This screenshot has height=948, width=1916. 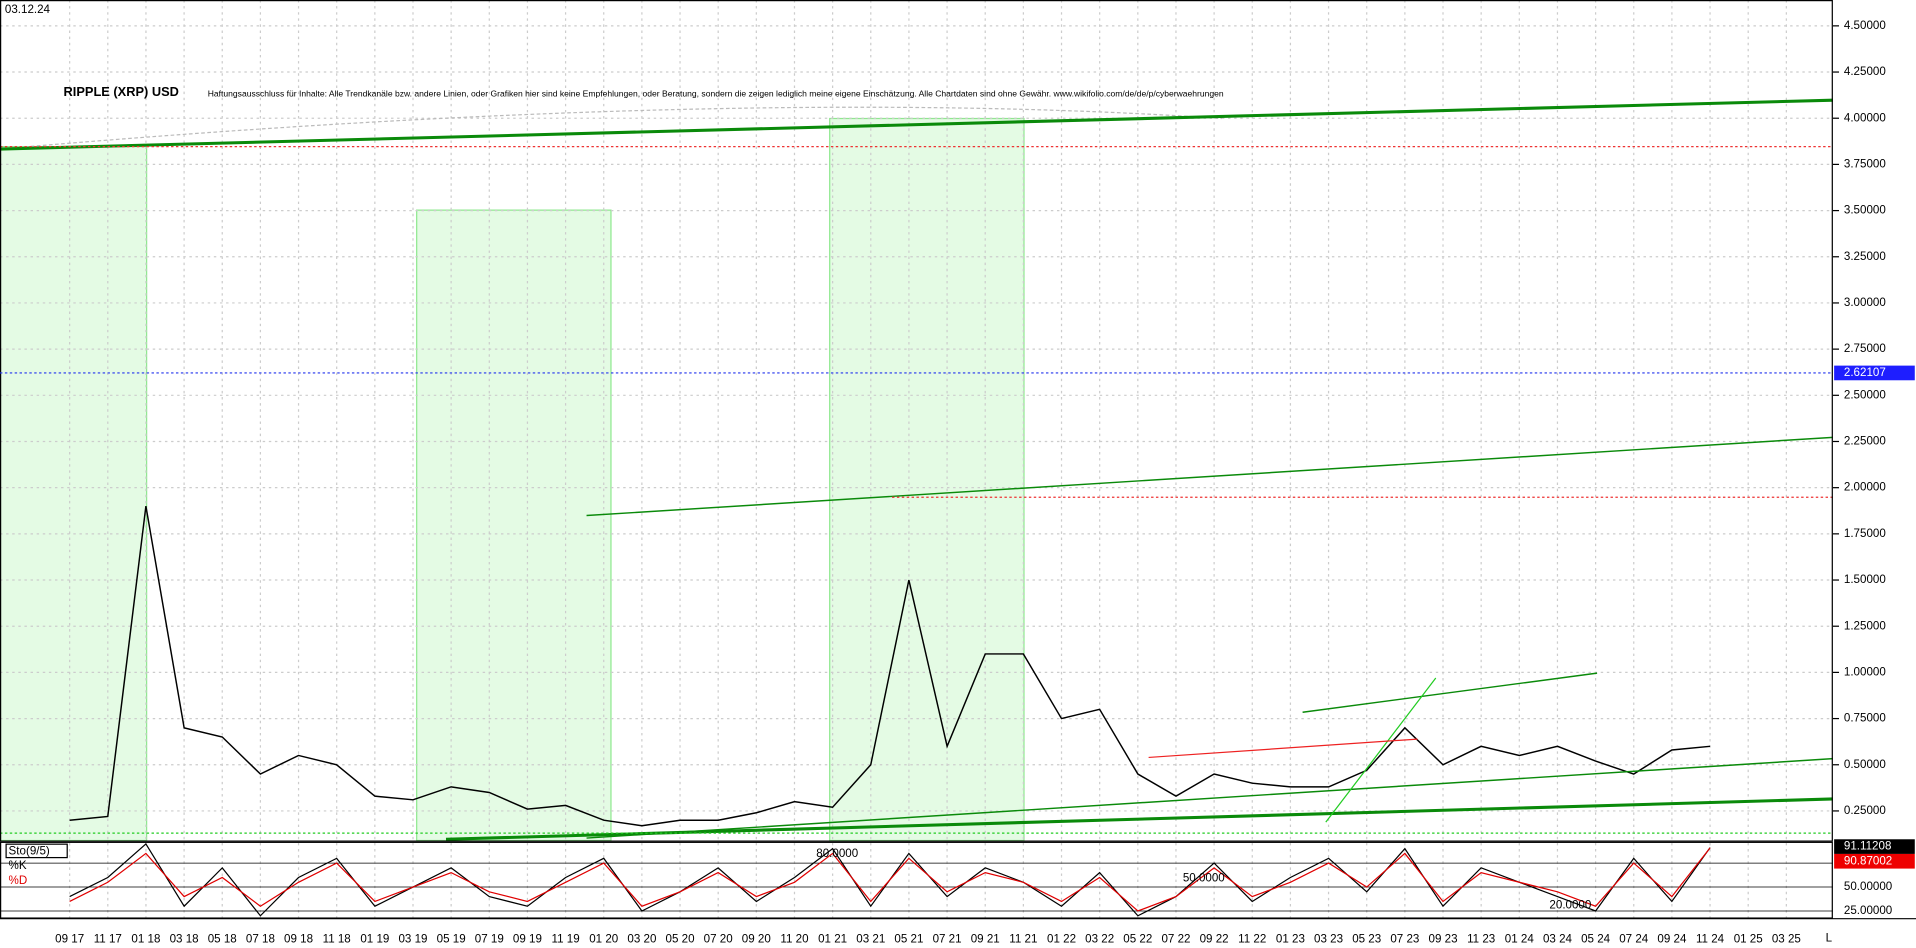 What do you see at coordinates (1023, 939) in the screenshot?
I see `x-tick-label: 11 21` at bounding box center [1023, 939].